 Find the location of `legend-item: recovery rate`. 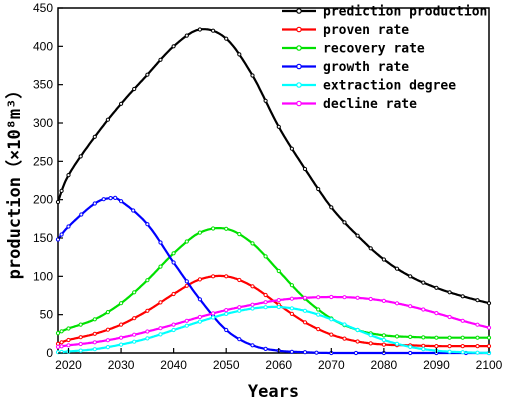

legend-item: recovery rate is located at coordinates (353, 49).